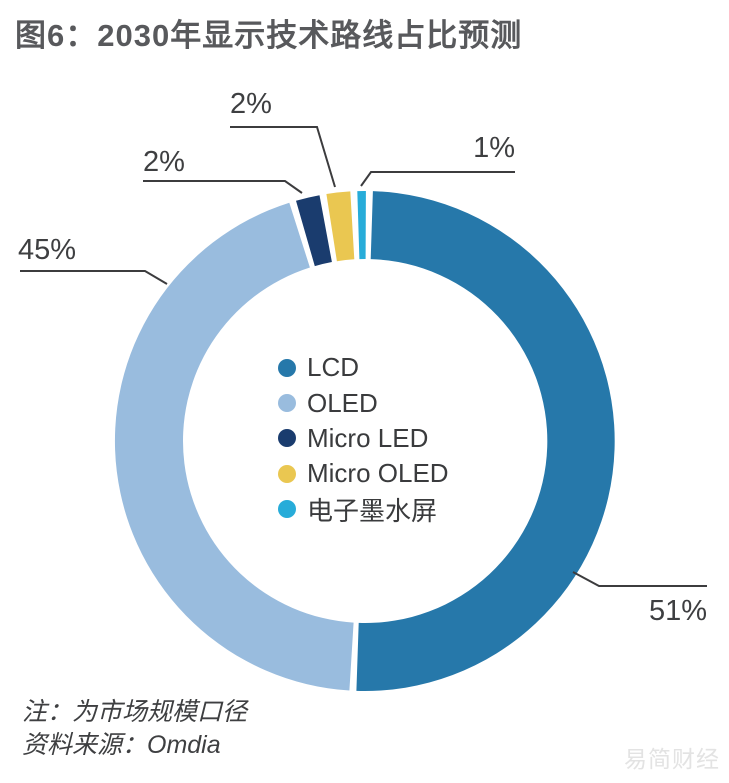 This screenshot has height=783, width=729. Describe the element at coordinates (437, 179) in the screenshot. I see `leader-line-电子墨水屏` at that location.